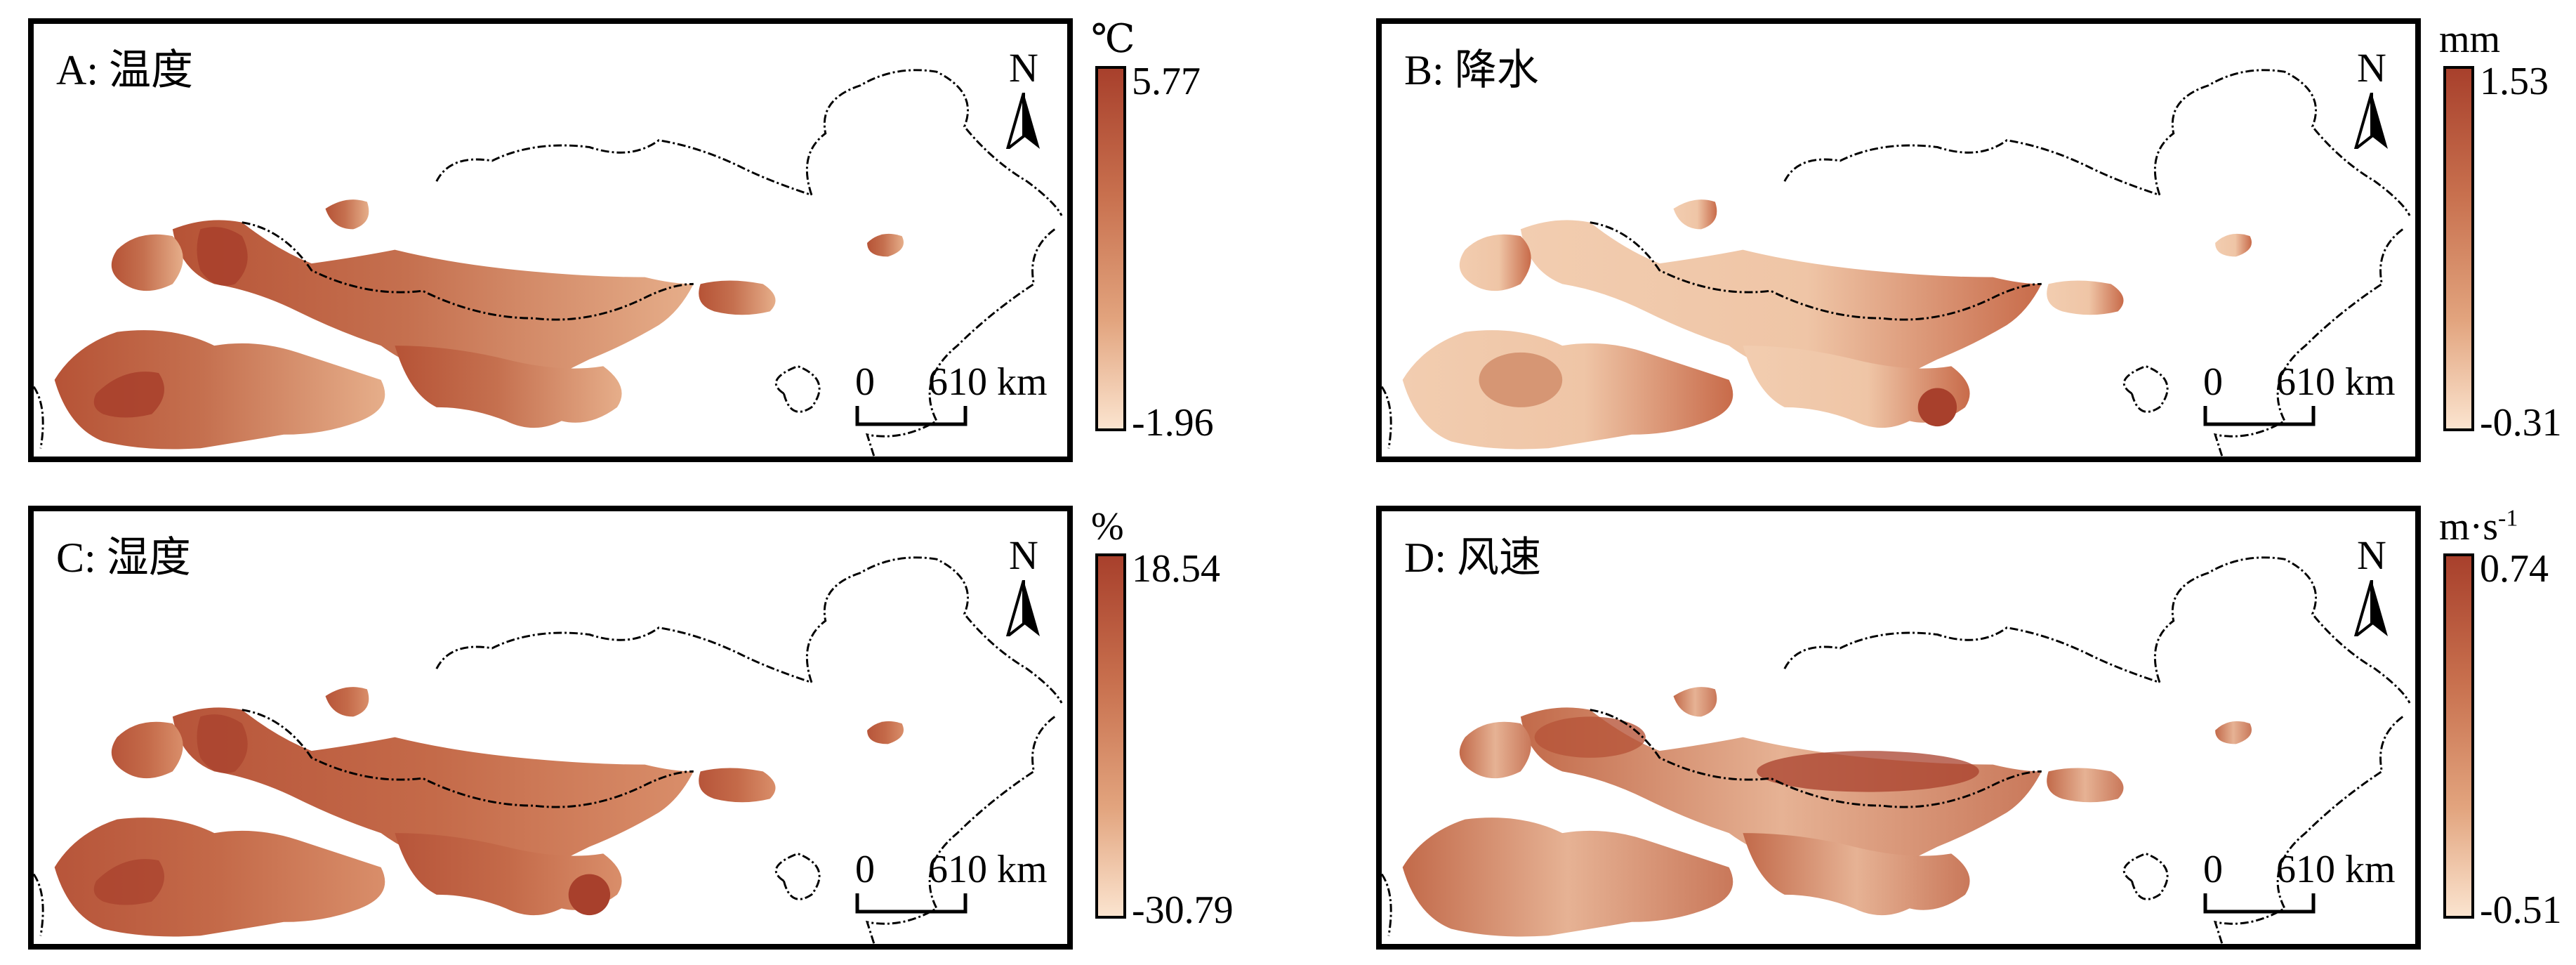 The width and height of the screenshot is (2576, 965). What do you see at coordinates (124, 70) in the screenshot?
I see `panel-title: A: 温度` at bounding box center [124, 70].